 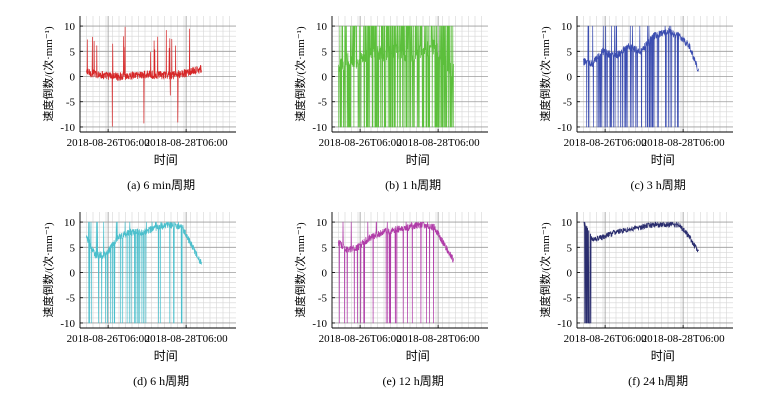 What do you see at coordinates (413, 185) in the screenshot?
I see `panel-caption: (b) 1 h周期` at bounding box center [413, 185].